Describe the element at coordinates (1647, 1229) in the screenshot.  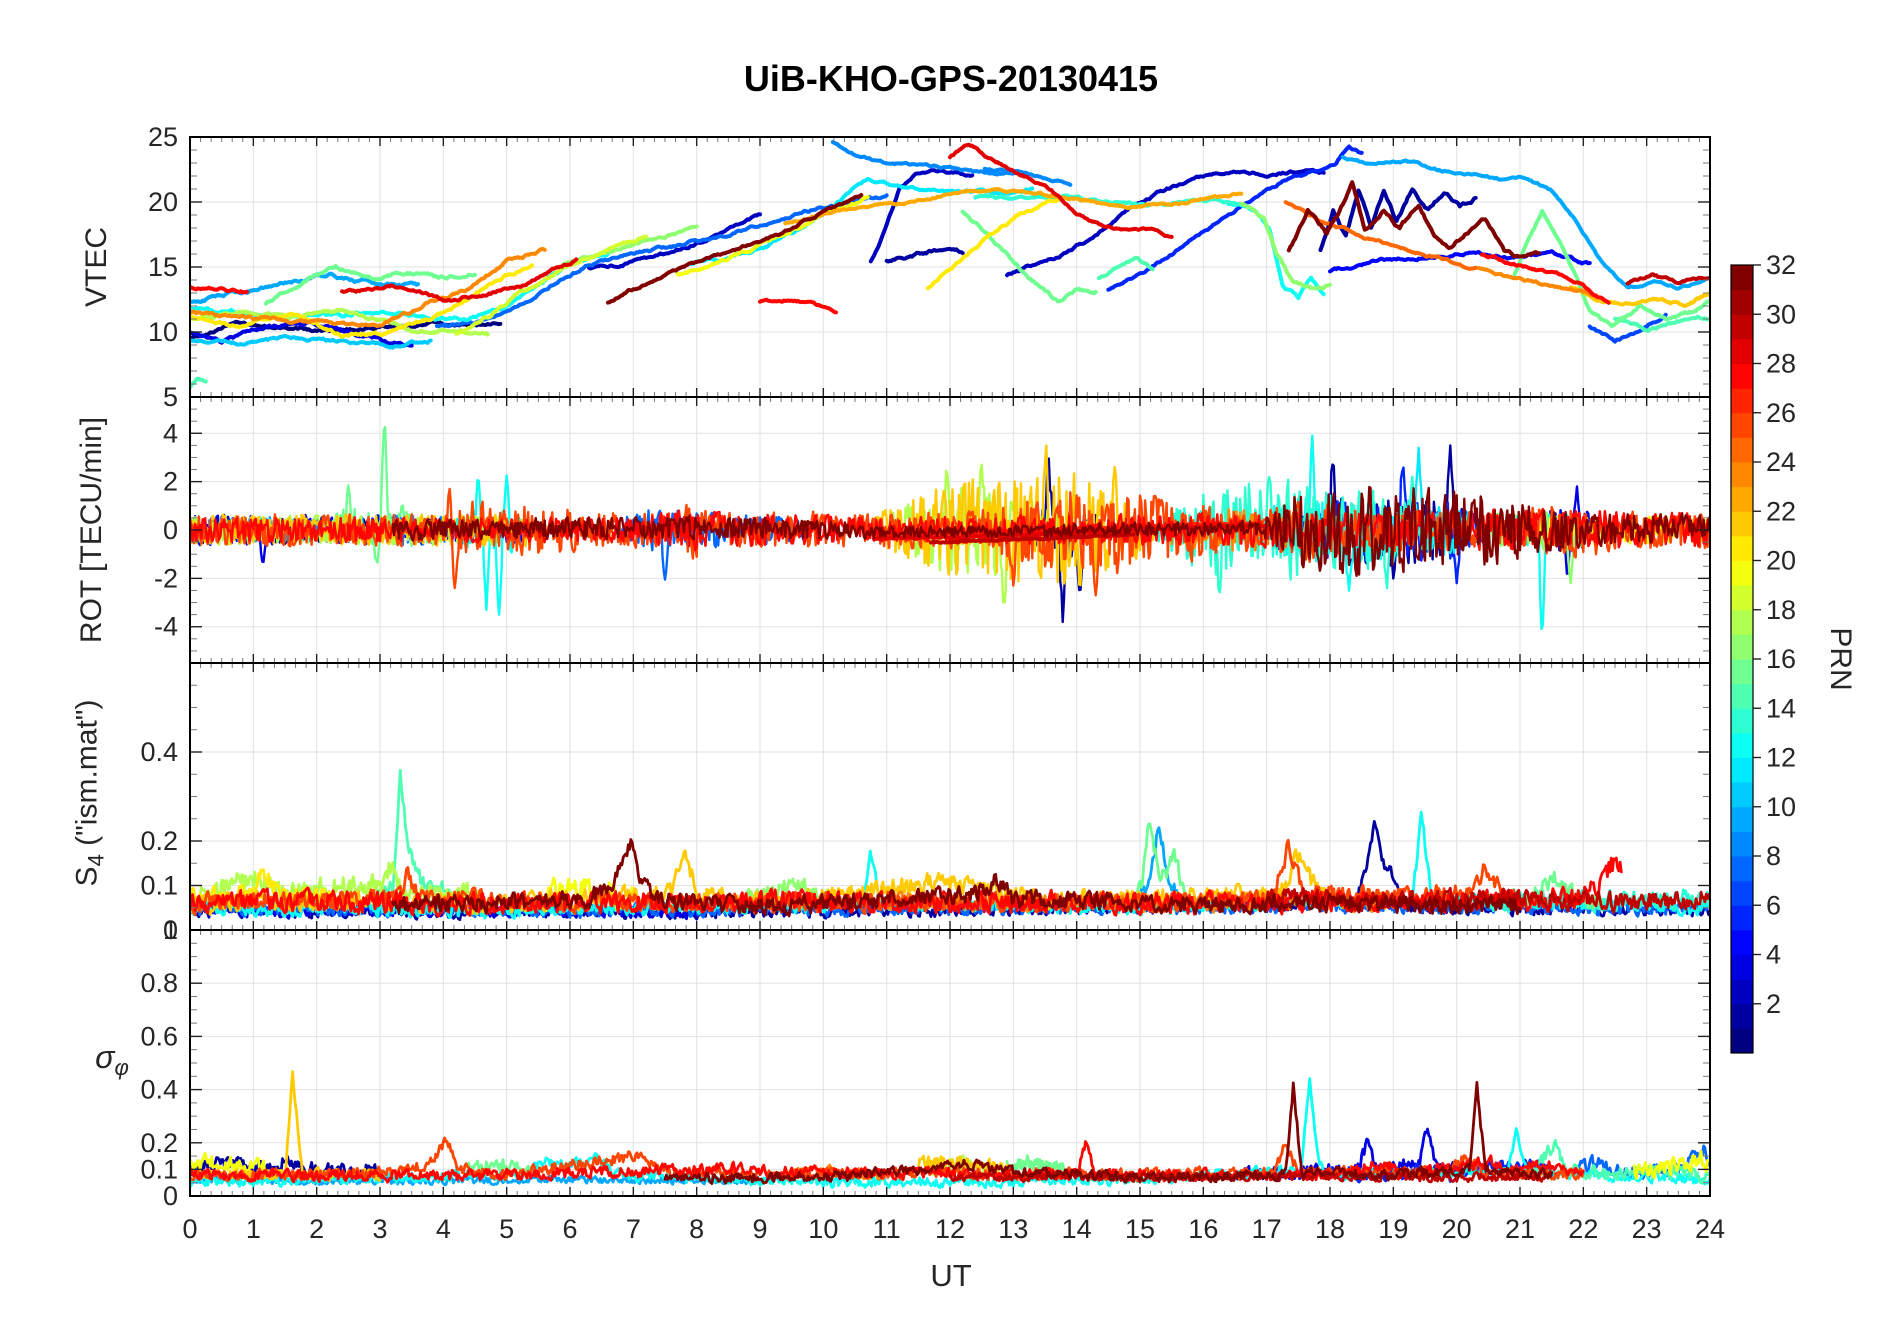
I see `svg-text: 23` at that location.